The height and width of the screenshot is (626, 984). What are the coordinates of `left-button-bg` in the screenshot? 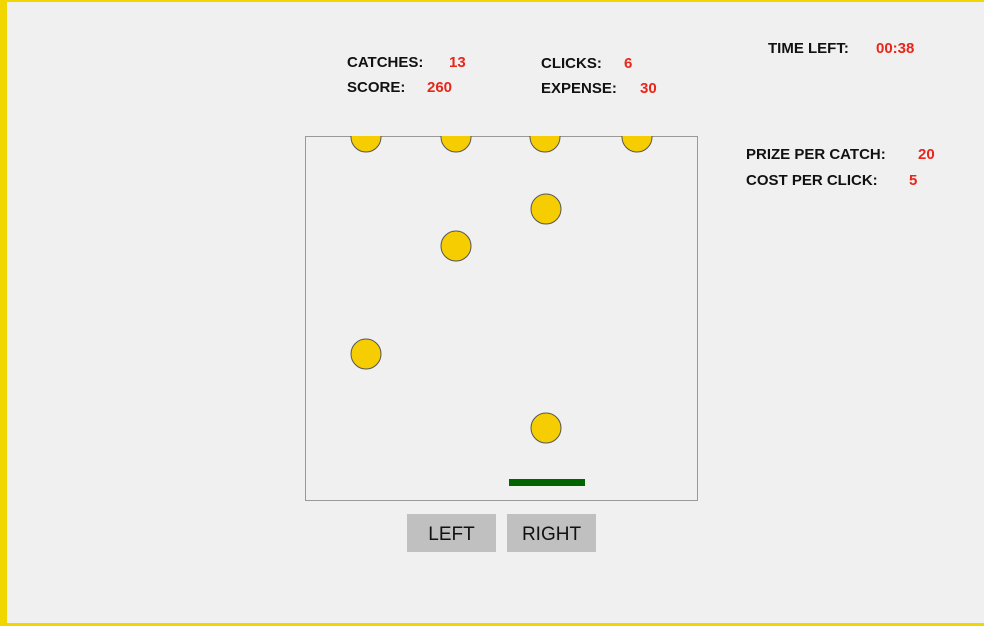 It's located at (451, 533).